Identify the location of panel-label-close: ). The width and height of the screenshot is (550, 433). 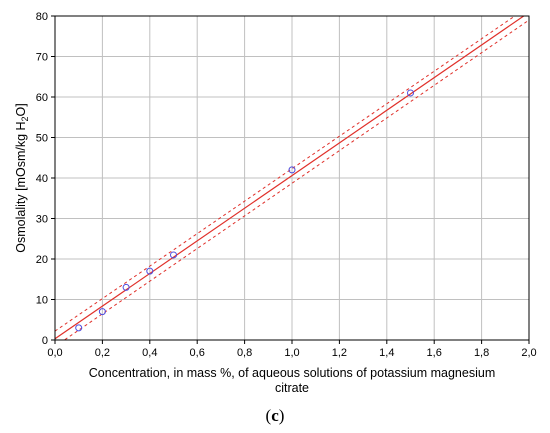
(281, 415).